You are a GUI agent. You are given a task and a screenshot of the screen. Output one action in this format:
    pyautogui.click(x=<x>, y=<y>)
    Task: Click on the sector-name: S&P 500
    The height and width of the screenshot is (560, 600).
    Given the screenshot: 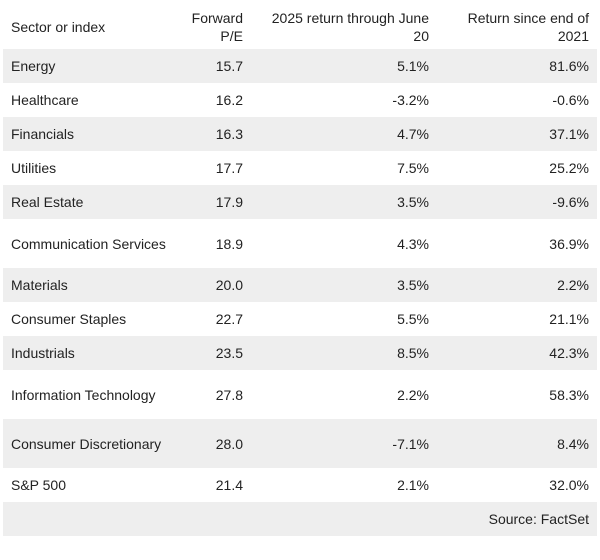 What is the action you would take?
    pyautogui.click(x=39, y=485)
    